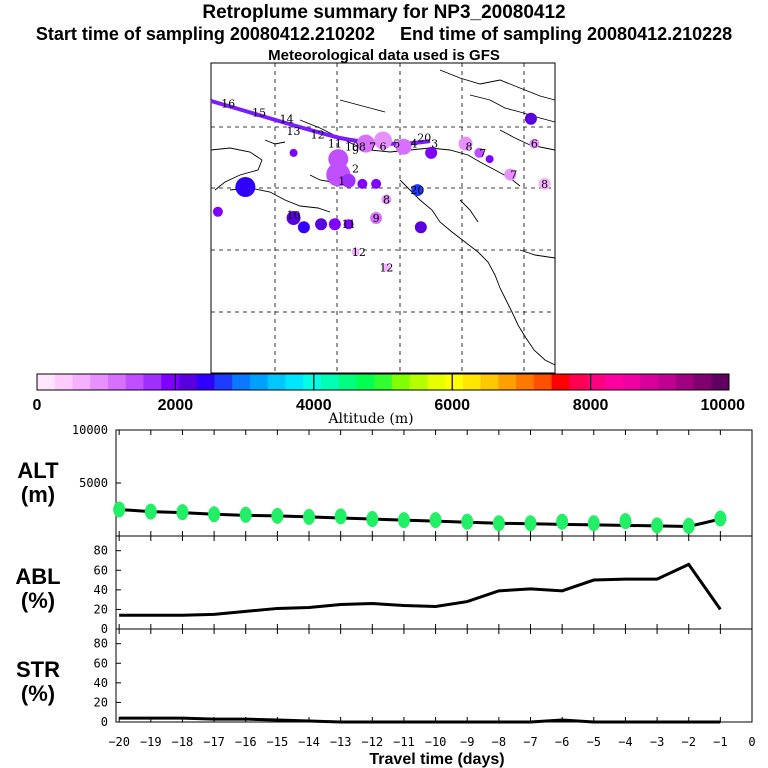 The image size is (768, 768). I want to click on x-tick-label: −15, so click(278, 742).